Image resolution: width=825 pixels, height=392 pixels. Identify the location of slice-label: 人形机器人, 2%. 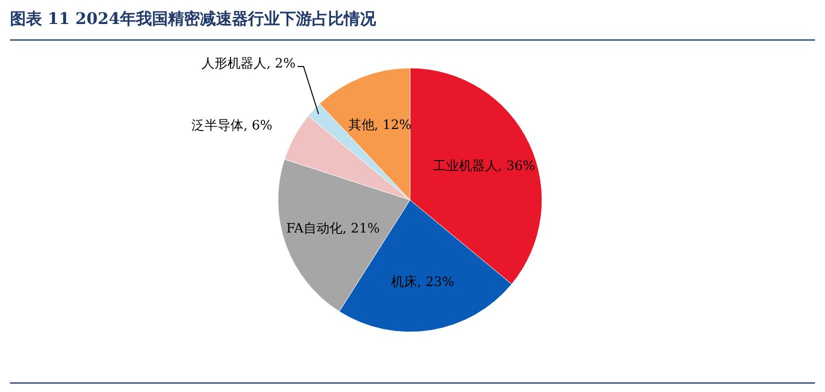
(249, 64).